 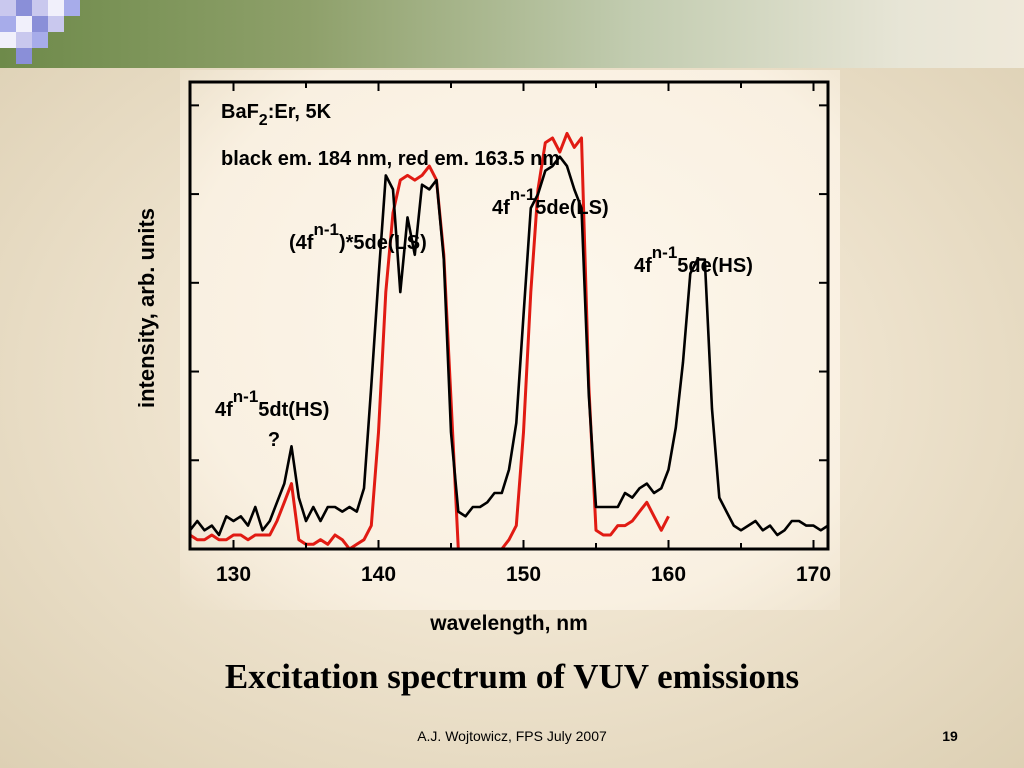 What do you see at coordinates (512, 676) in the screenshot?
I see `slide-title: Excitation spectrum of VUV emissions` at bounding box center [512, 676].